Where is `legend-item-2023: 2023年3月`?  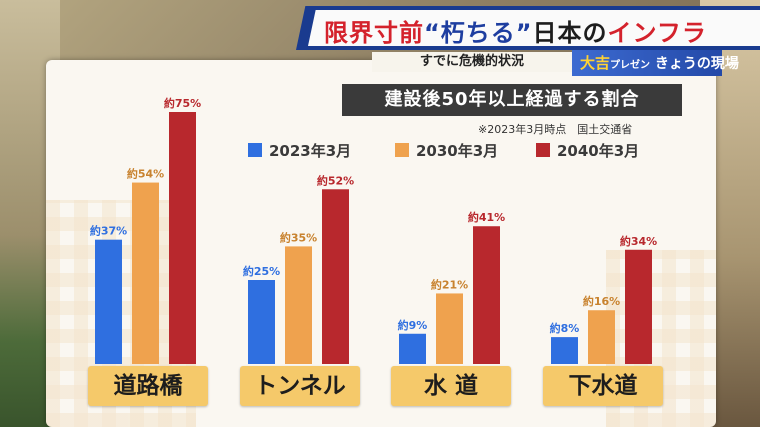 legend-item-2023: 2023年3月 is located at coordinates (299, 150).